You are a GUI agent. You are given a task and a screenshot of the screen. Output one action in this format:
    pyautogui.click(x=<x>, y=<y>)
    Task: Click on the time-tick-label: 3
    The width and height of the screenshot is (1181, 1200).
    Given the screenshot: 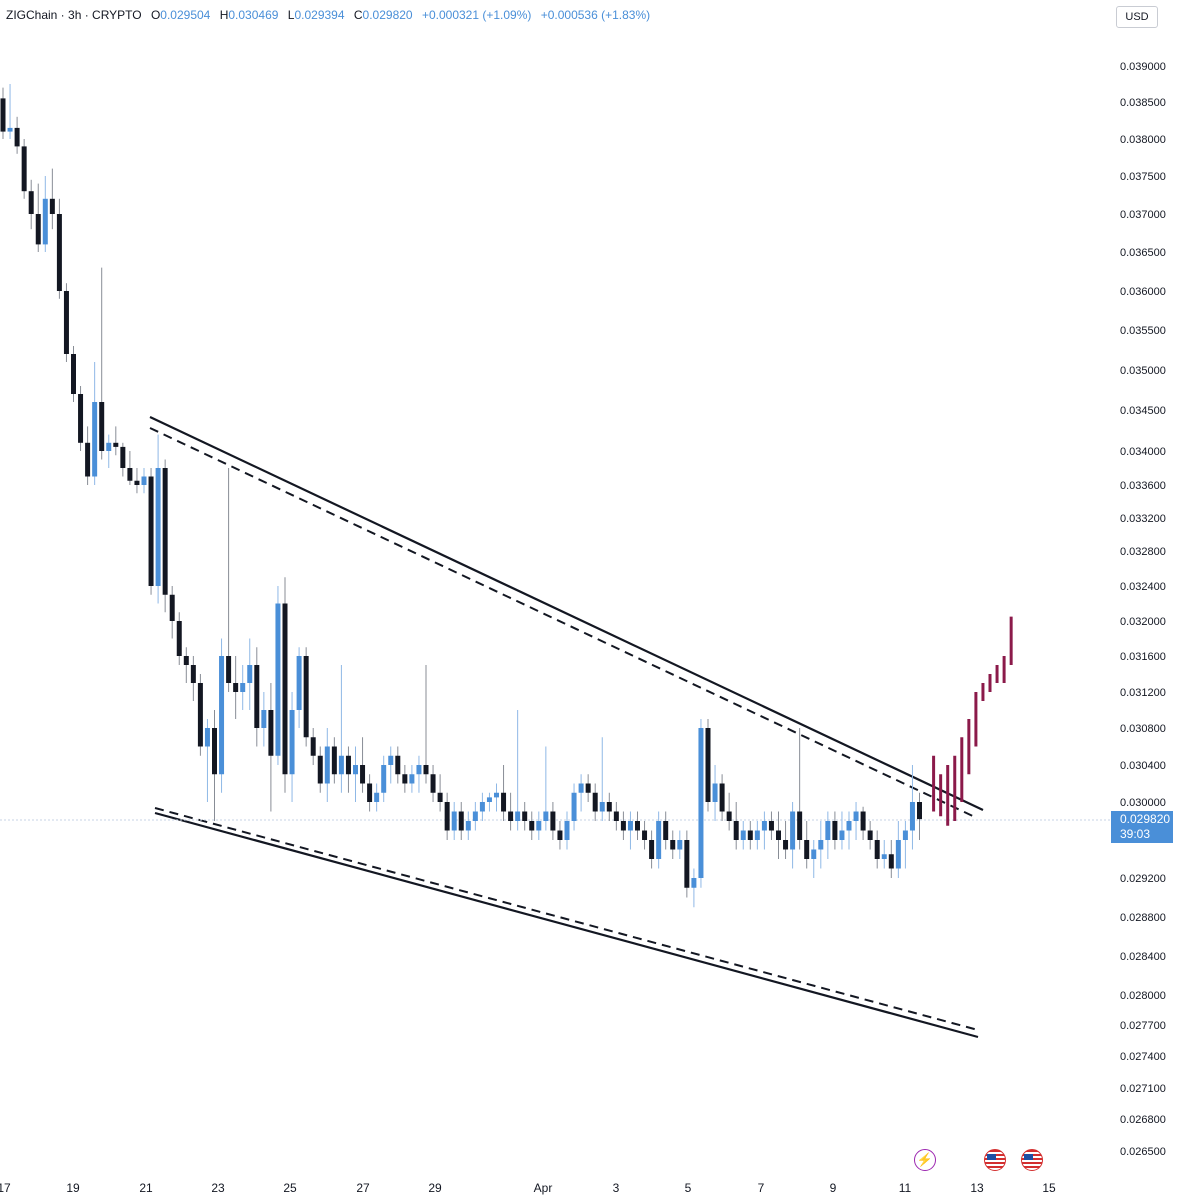 What is the action you would take?
    pyautogui.click(x=616, y=1188)
    